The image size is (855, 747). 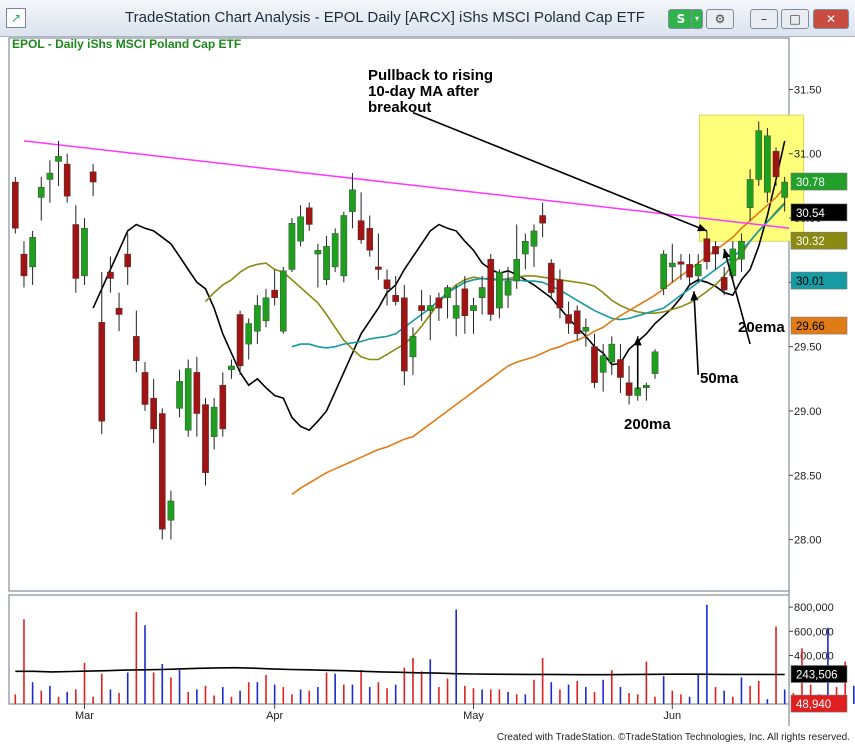 I want to click on volume-last-label-box, so click(x=819, y=703).